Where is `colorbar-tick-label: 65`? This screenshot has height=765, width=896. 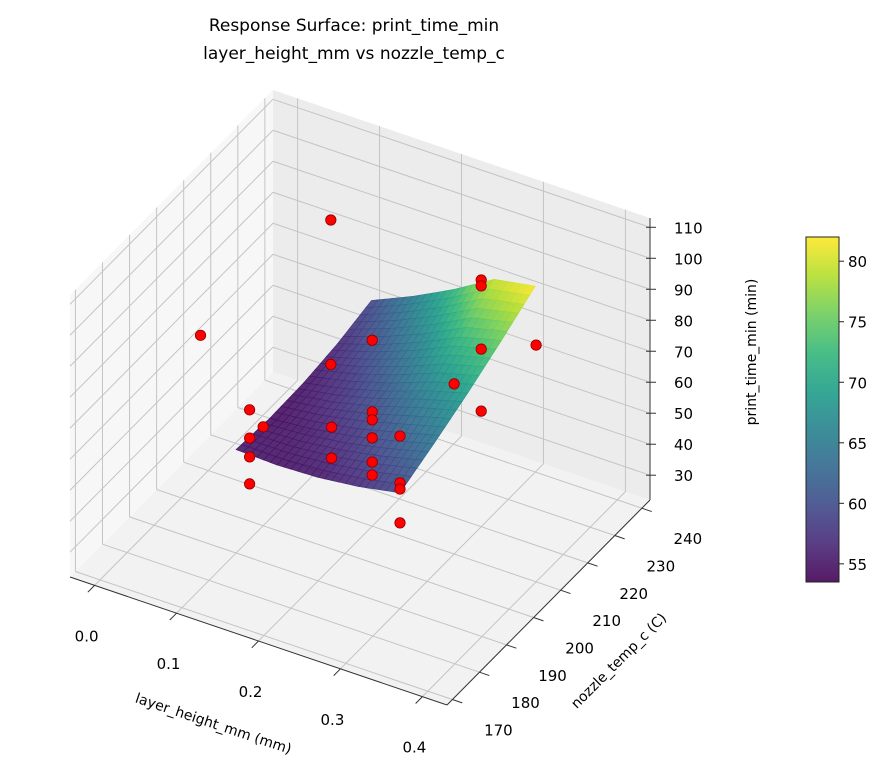
colorbar-tick-label: 65 is located at coordinates (857, 444).